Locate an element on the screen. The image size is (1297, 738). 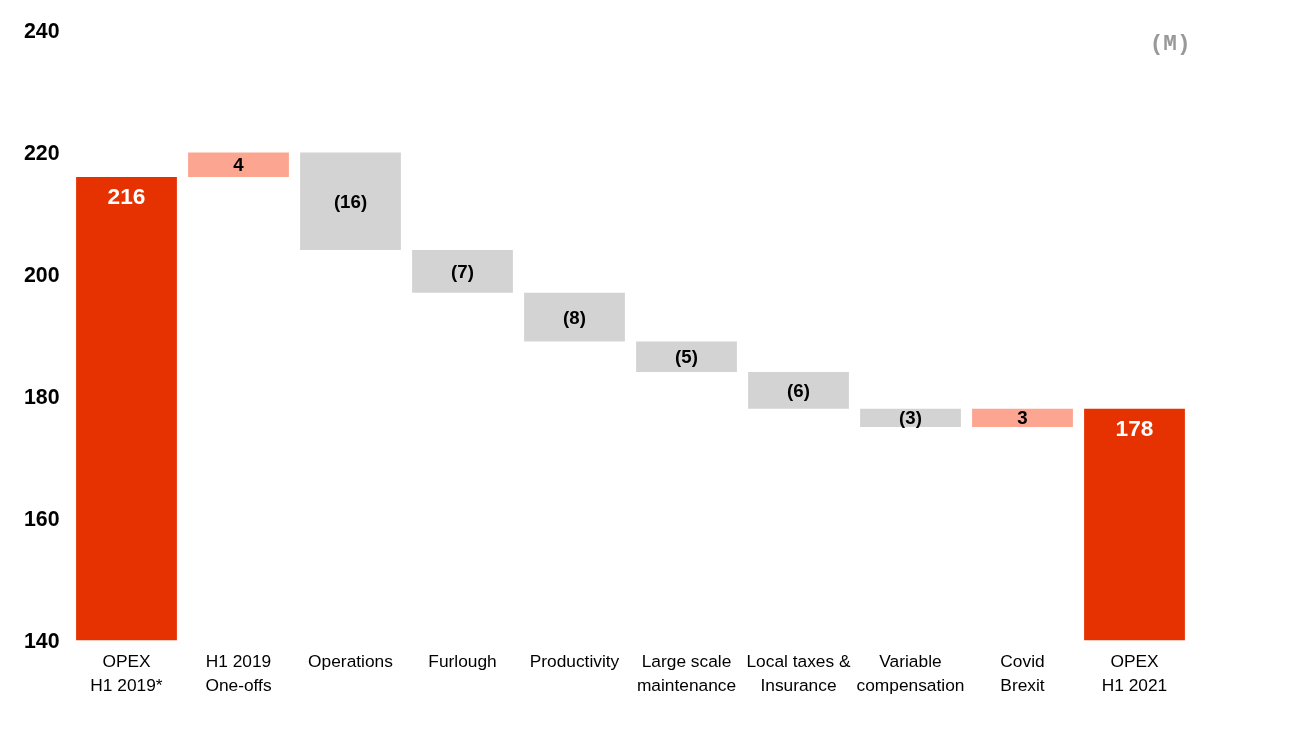
x-tick-label: Local taxes & Insurance is located at coordinates (798, 672).